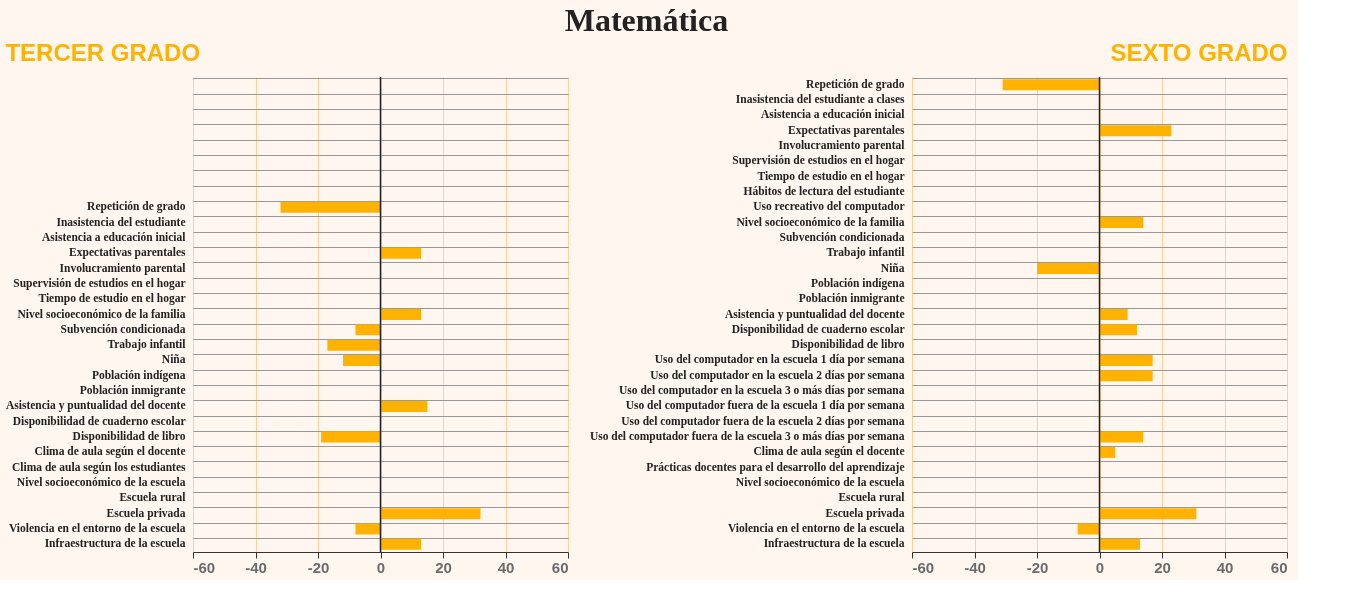 The image size is (1358, 605). Describe the element at coordinates (1199, 53) in the screenshot. I see `chart-title: SEXTO GRADO` at that location.